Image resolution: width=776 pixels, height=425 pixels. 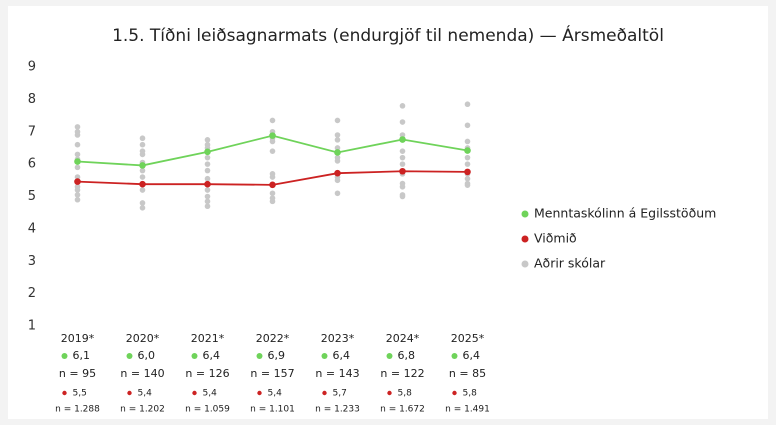 I want to click on legend-label: Aðrir skólar, so click(x=570, y=263).